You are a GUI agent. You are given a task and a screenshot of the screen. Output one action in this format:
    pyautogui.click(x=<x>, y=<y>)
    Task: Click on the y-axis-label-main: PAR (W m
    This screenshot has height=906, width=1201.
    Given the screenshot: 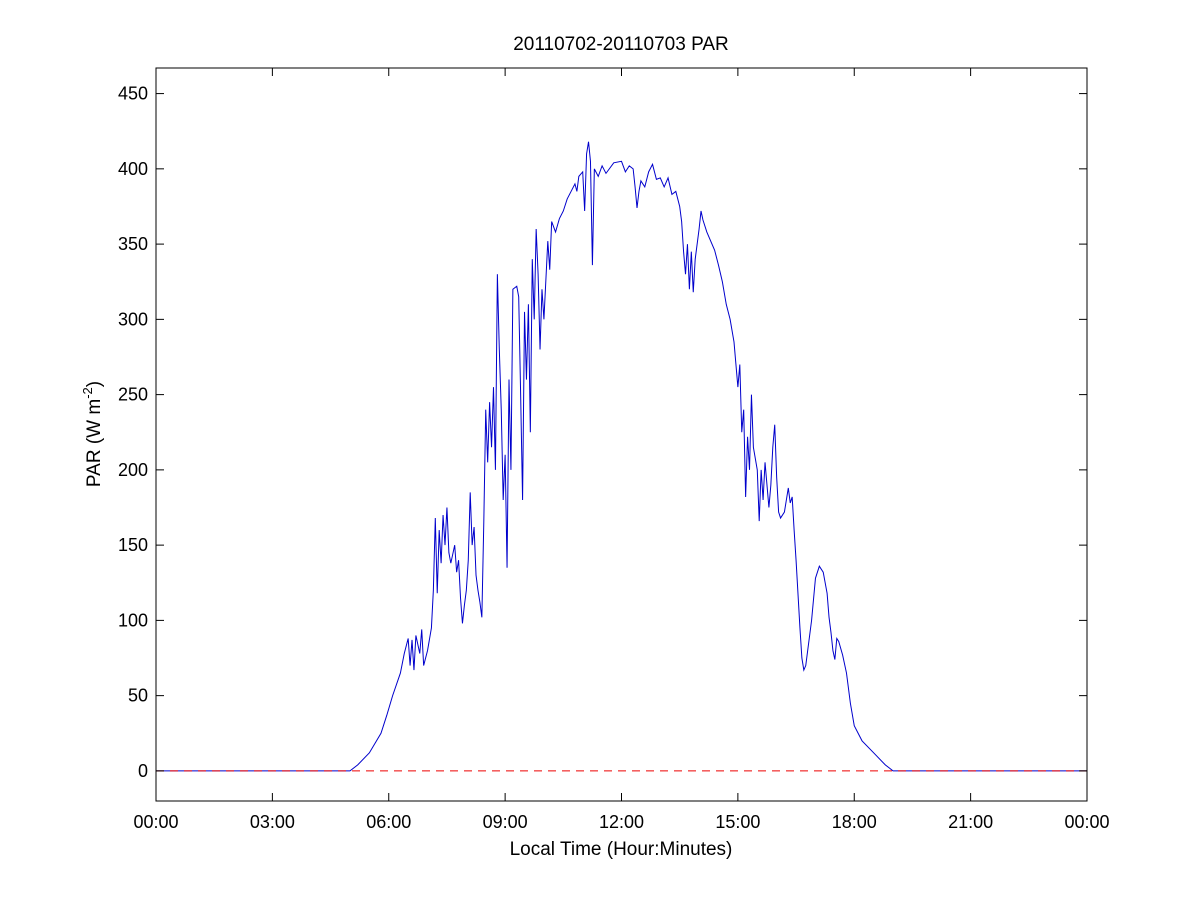 What is the action you would take?
    pyautogui.click(x=94, y=443)
    